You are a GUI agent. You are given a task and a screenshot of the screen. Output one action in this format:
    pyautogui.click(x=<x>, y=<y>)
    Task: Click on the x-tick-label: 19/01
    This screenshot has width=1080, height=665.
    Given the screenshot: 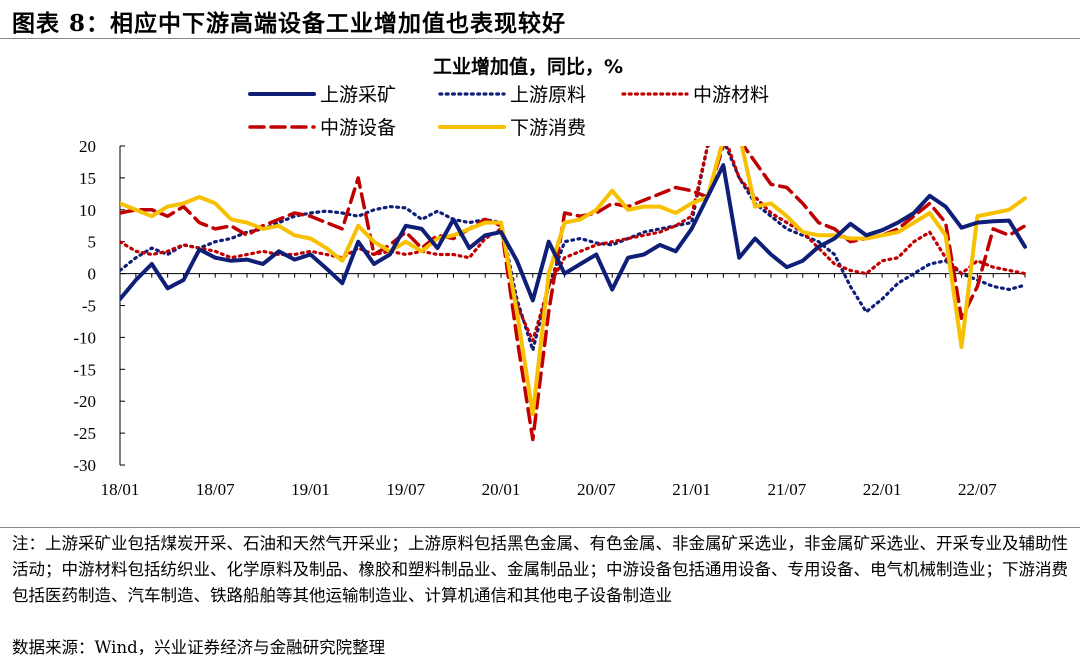 What is the action you would take?
    pyautogui.click(x=310, y=489)
    